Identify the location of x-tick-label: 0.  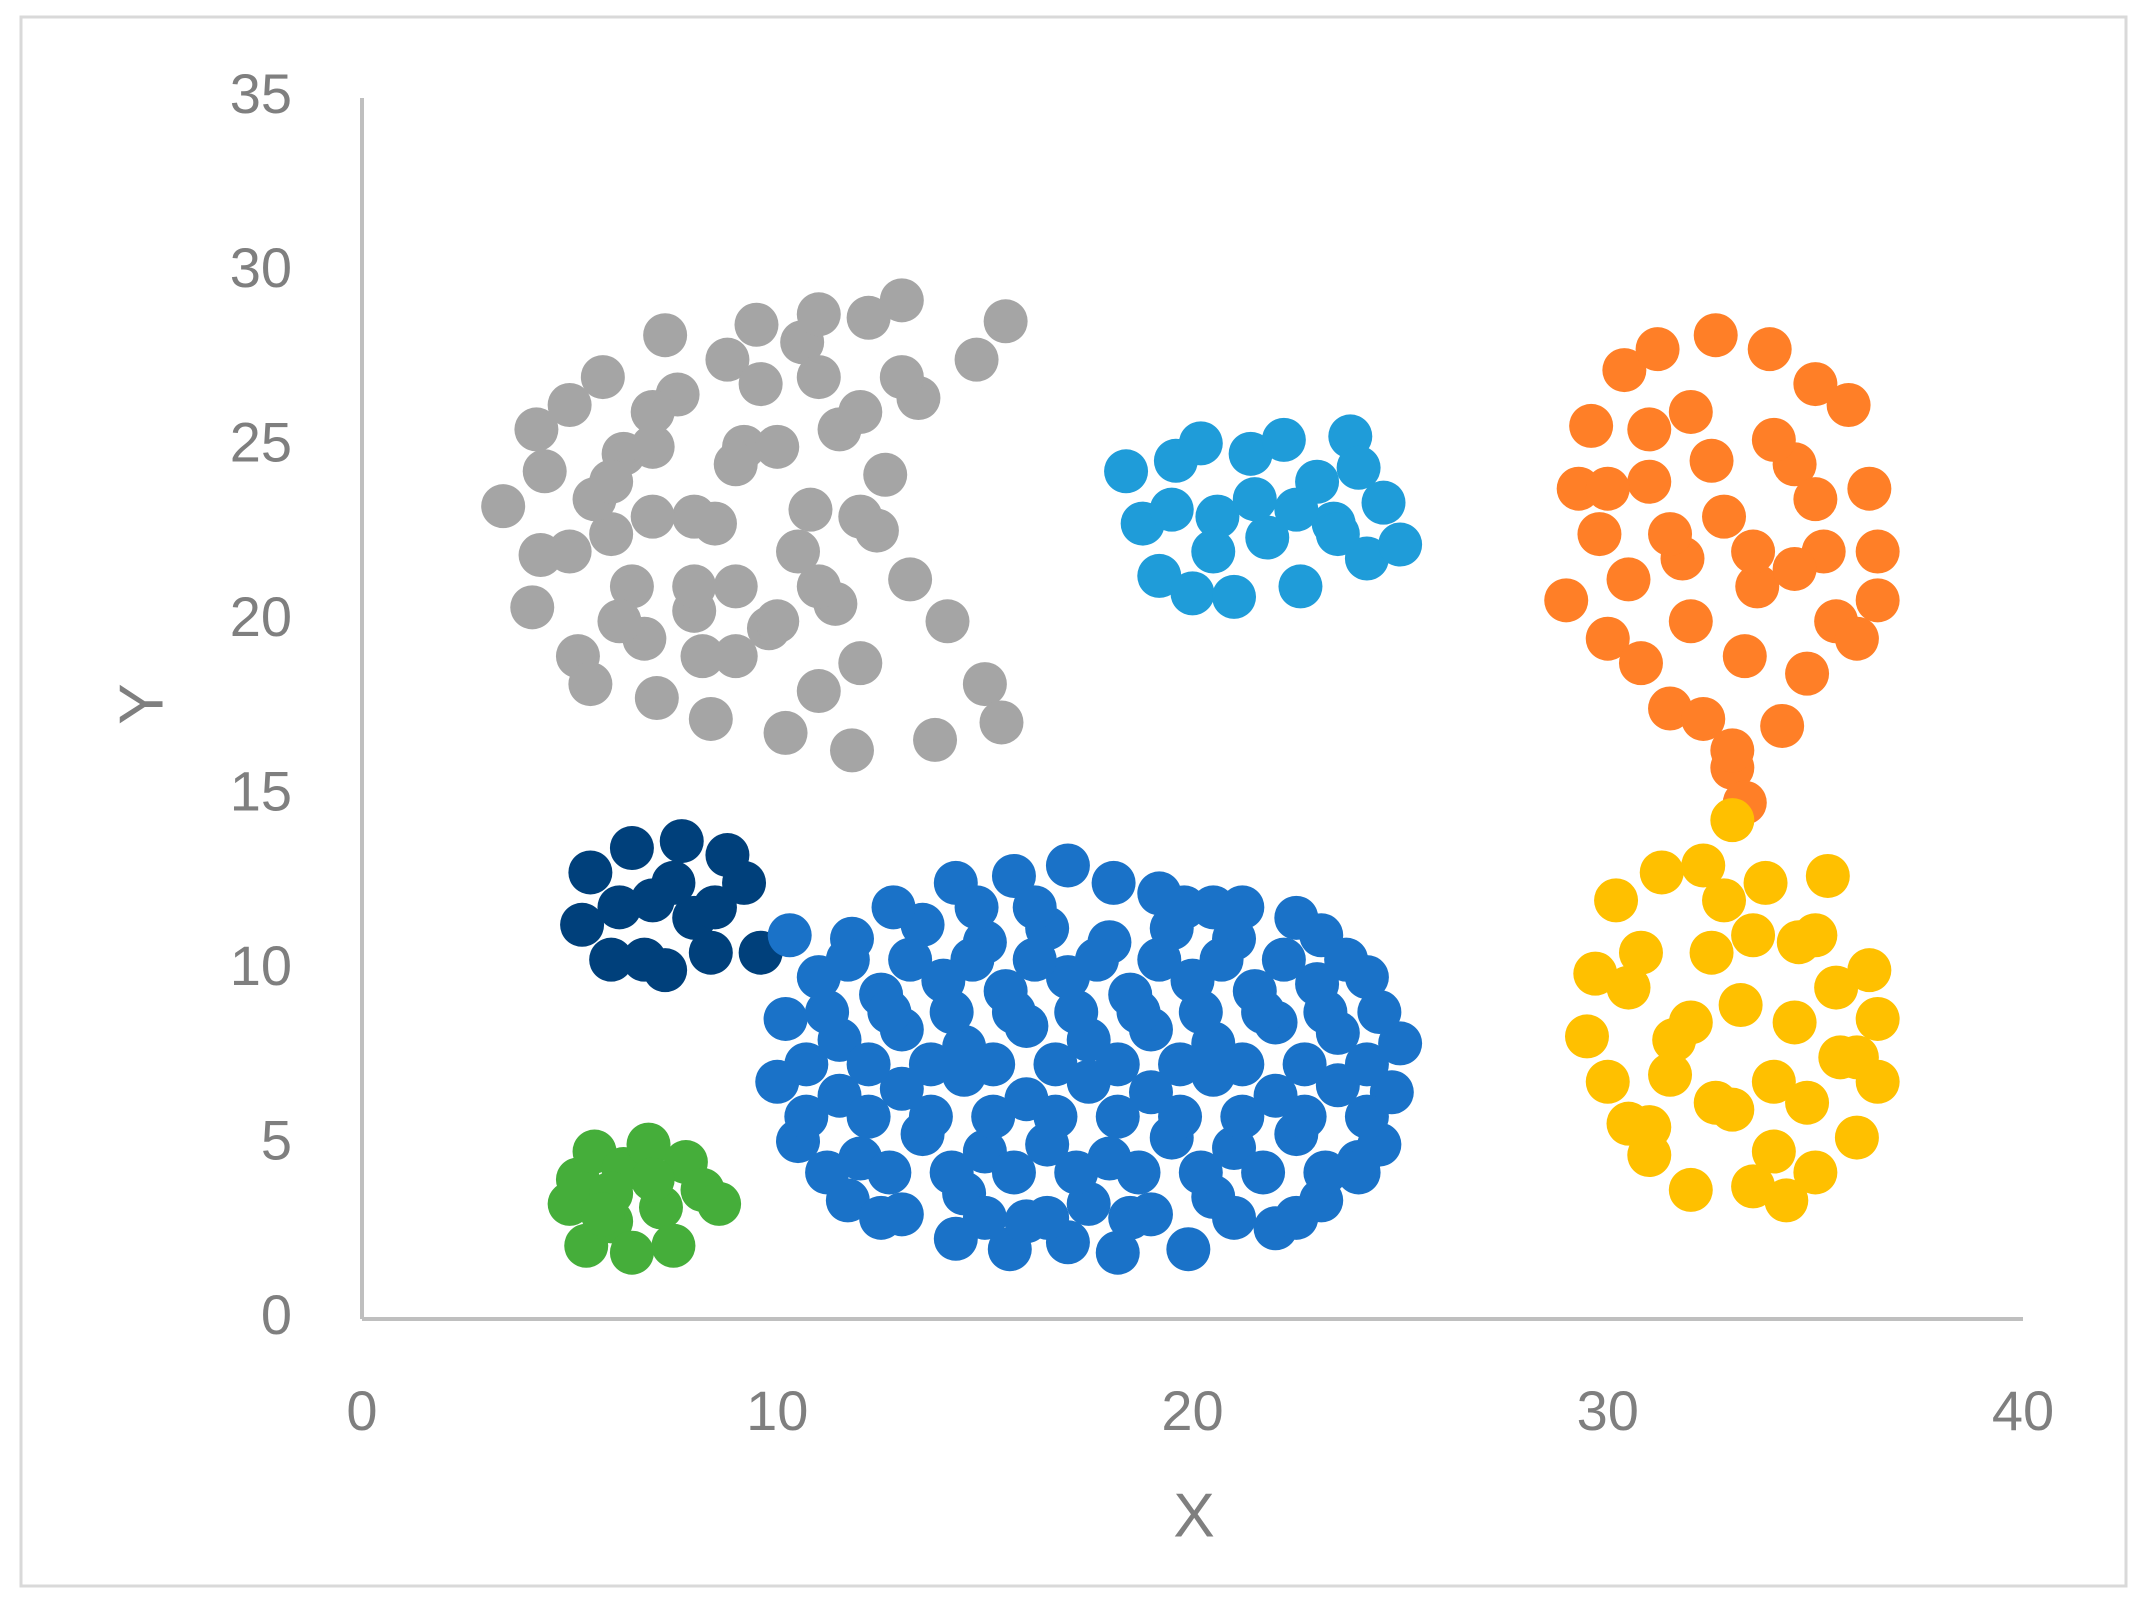
(361, 1410).